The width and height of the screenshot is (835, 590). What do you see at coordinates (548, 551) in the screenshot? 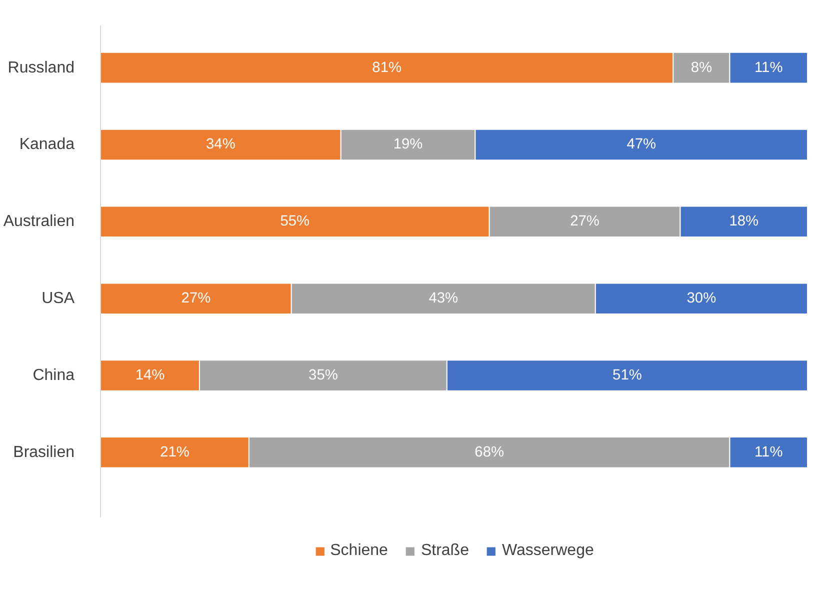
I see `legend-label: Wasserwege` at bounding box center [548, 551].